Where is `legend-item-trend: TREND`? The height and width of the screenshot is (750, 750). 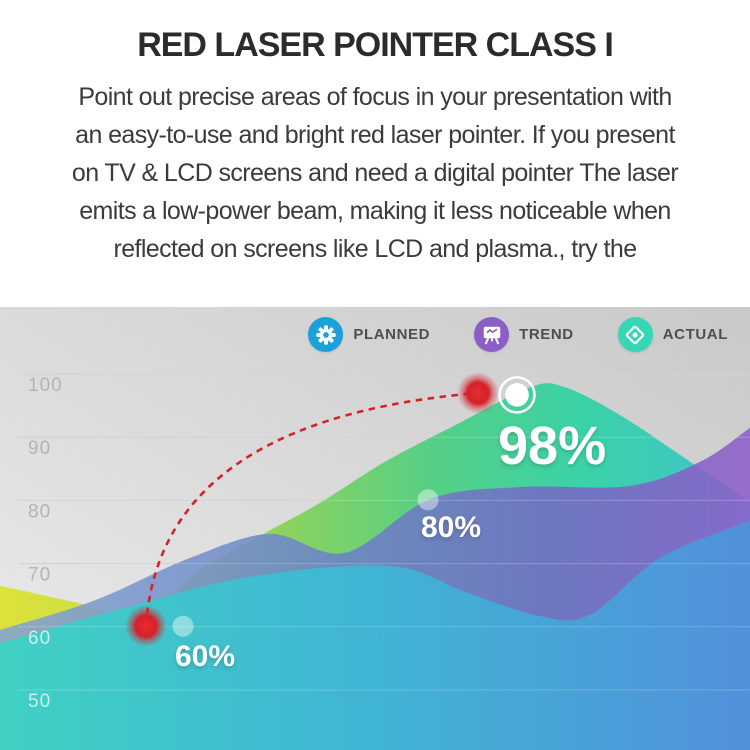
legend-item-trend: TREND is located at coordinates (524, 334).